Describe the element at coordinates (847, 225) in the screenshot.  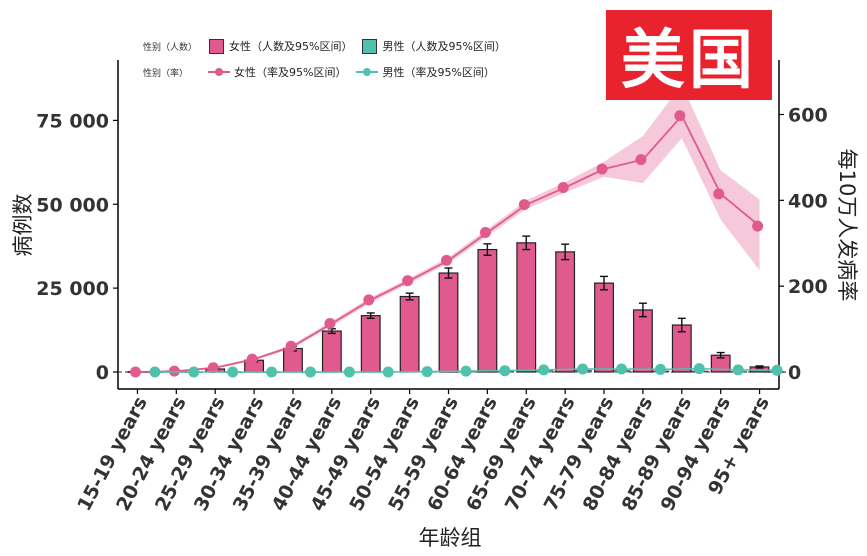
I see `y-axis-right-title: 每10万人发病率` at that location.